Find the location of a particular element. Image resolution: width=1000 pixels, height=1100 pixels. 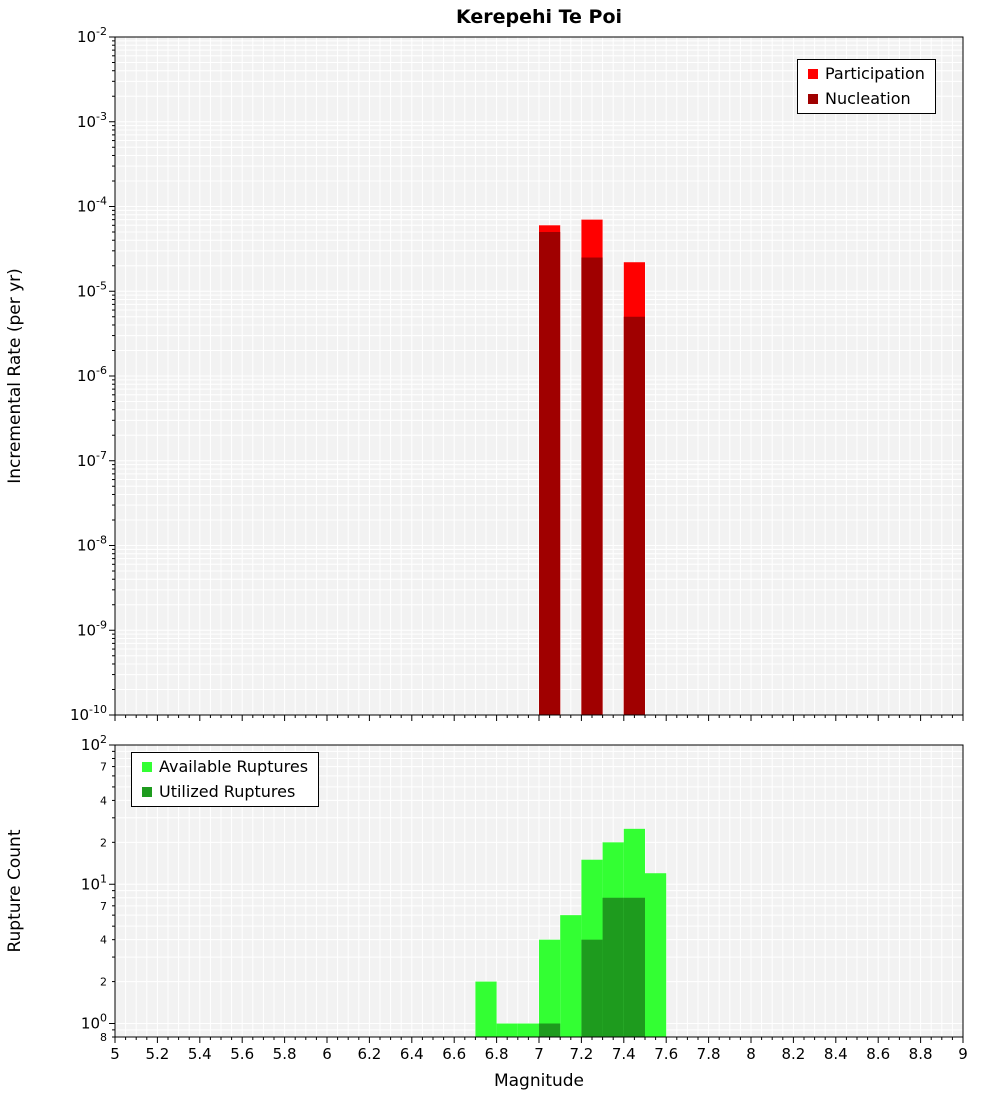

x-tick-label: 8.6 is located at coordinates (878, 1054).